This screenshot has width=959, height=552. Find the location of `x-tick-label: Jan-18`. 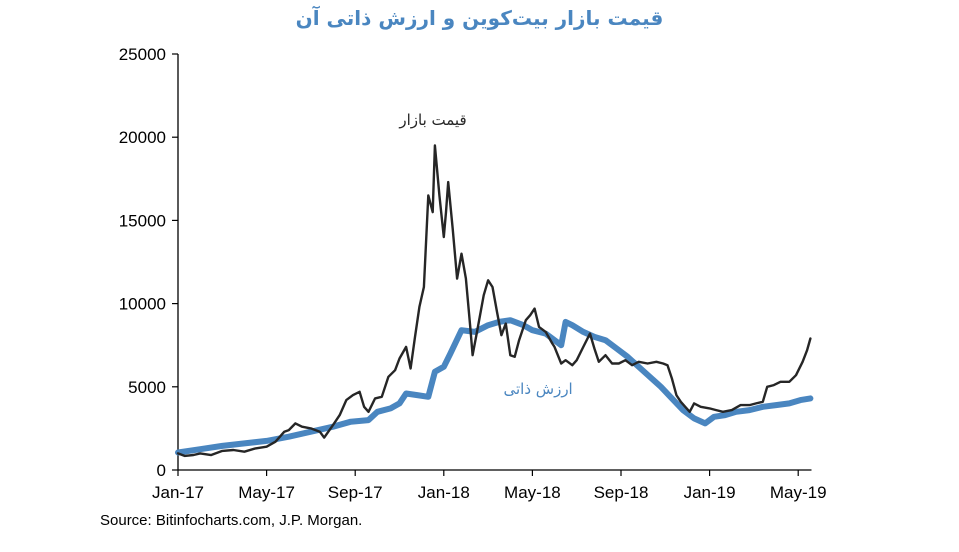

x-tick-label: Jan-18 is located at coordinates (444, 492).